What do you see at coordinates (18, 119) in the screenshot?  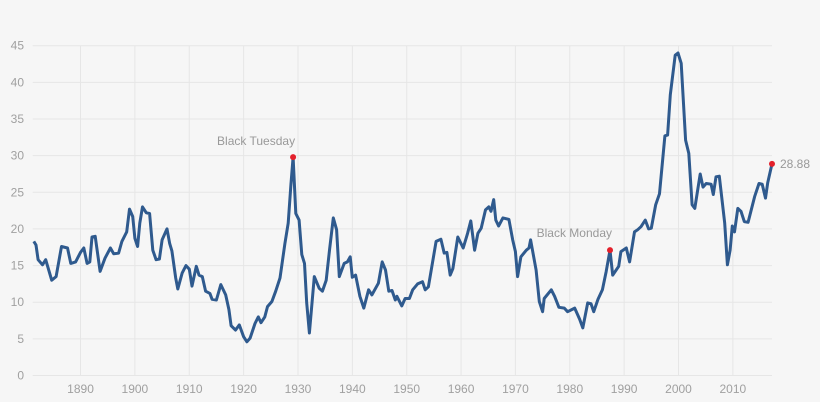 I see `y-tick-label: 35` at bounding box center [18, 119].